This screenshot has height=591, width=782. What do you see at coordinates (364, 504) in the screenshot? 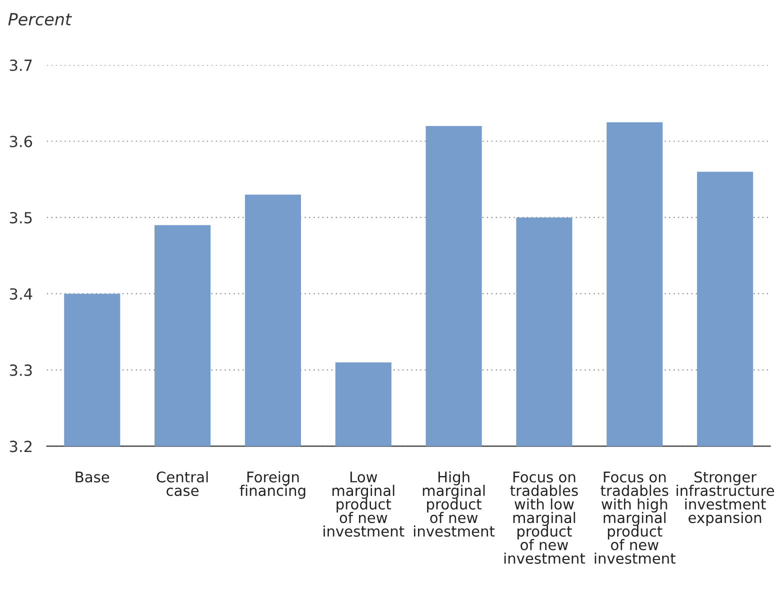
I see `x-tick-label: Low marginal product of new investment` at bounding box center [364, 504].